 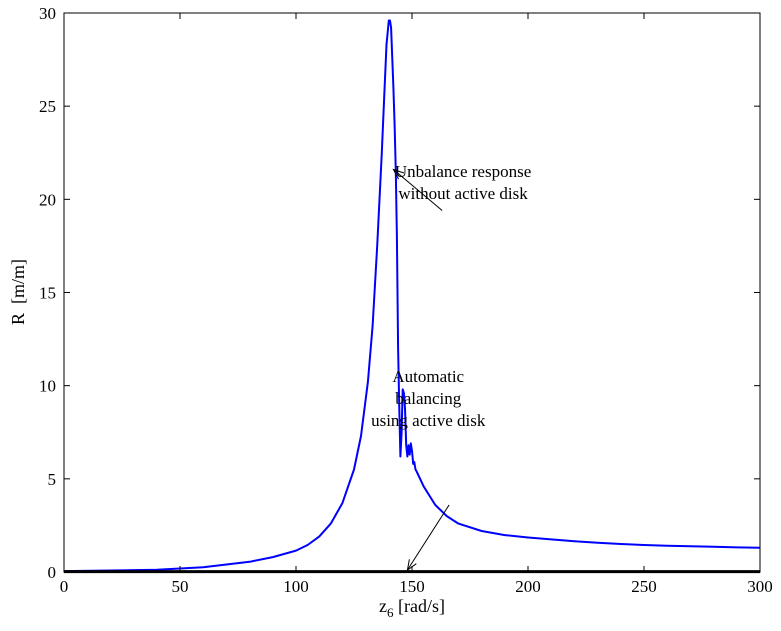 What do you see at coordinates (47, 293) in the screenshot?
I see `y-tick-label: 15` at bounding box center [47, 293].